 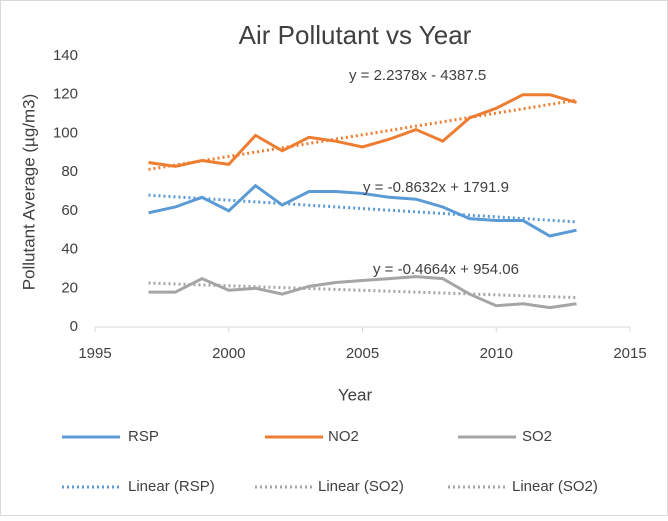 What do you see at coordinates (446, 269) in the screenshot?
I see `trendline-equation: y = -0.4664x + 954.06` at bounding box center [446, 269].